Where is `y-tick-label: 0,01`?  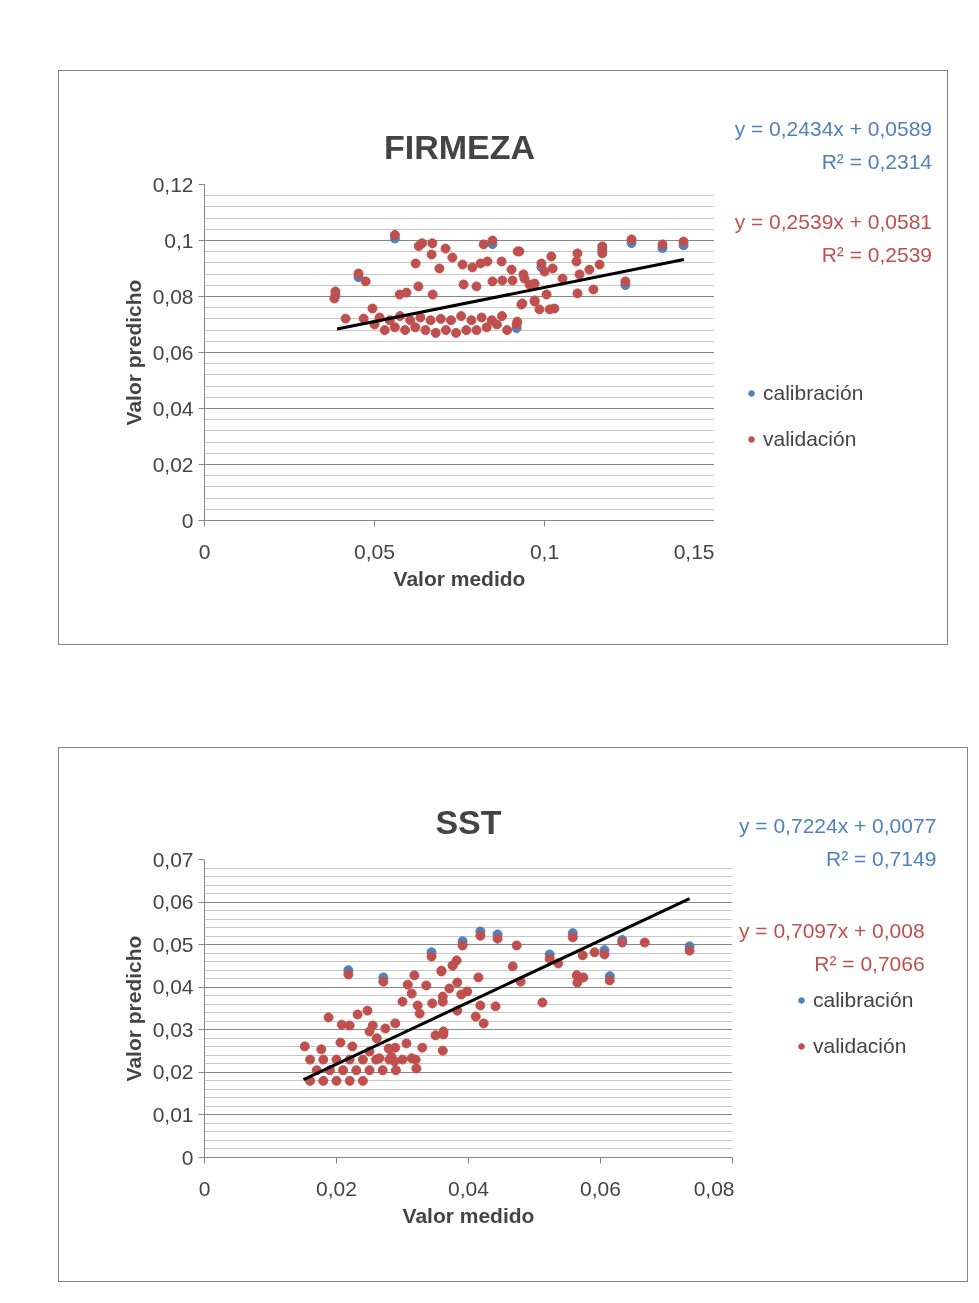 y-tick-label: 0,01 is located at coordinates (173, 1114).